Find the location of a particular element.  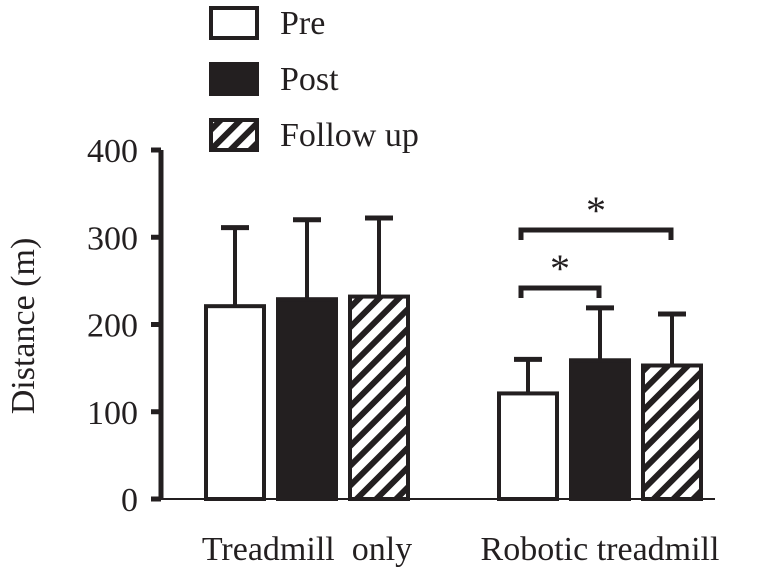

y-tick-label-0: 0 is located at coordinates (129, 500).